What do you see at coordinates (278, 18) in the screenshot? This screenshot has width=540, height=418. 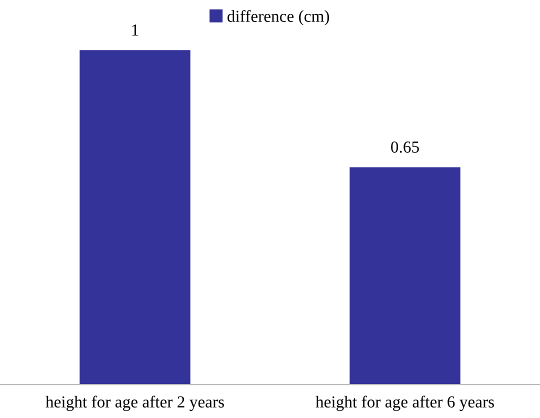 I see `legend-label: difference (cm)` at bounding box center [278, 18].